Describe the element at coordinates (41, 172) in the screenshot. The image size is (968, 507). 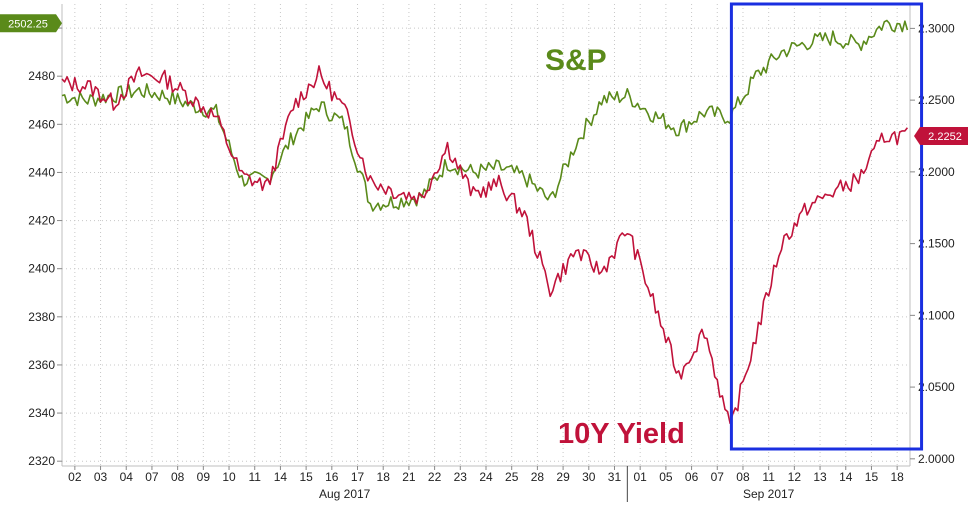
I see `y-left-tick-label: 2440` at that location.